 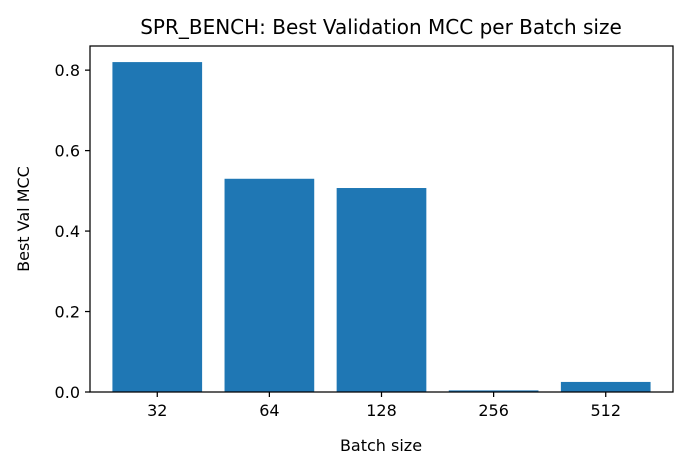 What do you see at coordinates (269, 410) in the screenshot?
I see `x-tick-label-64: 64` at bounding box center [269, 410].